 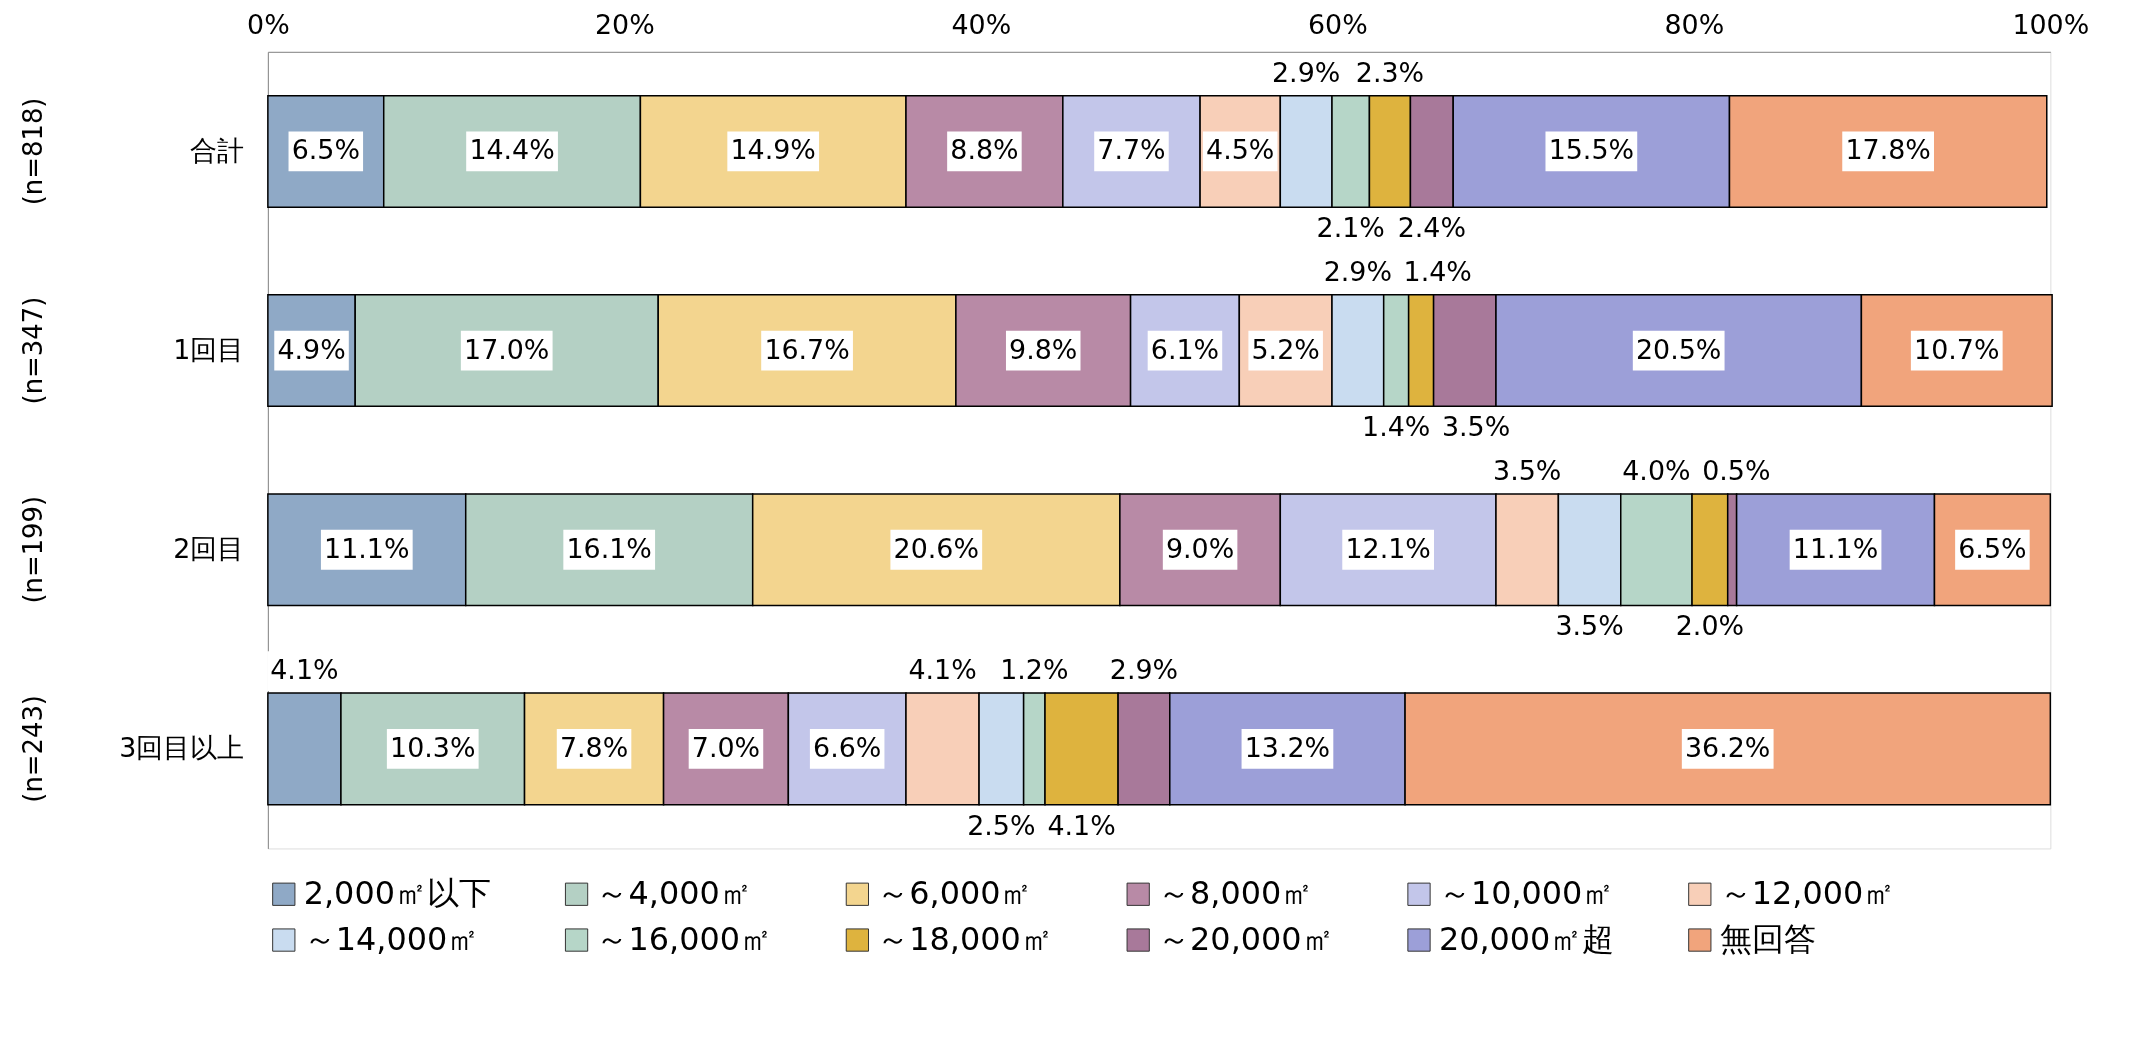 I want to click on legend-label: ～18,000㎡, so click(x=965, y=939).